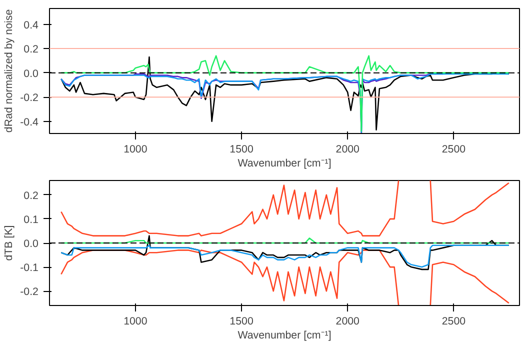 Image resolution: width=527 pixels, height=344 pixels. What do you see at coordinates (29, 122) in the screenshot?
I see `y-tick-label: -0.4` at bounding box center [29, 122].